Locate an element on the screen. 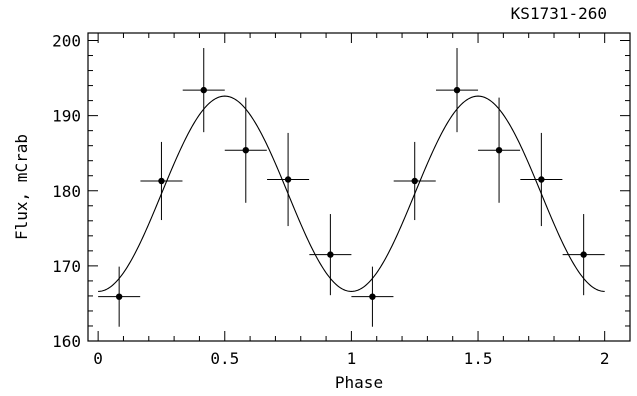 Image resolution: width=637 pixels, height=396 pixels. x-tick-label: 0 is located at coordinates (98, 358).